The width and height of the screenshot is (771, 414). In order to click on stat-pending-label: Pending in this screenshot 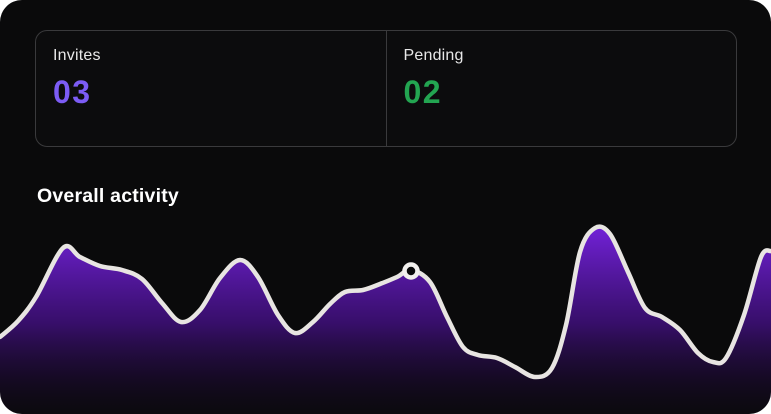, I will do `click(433, 55)`.